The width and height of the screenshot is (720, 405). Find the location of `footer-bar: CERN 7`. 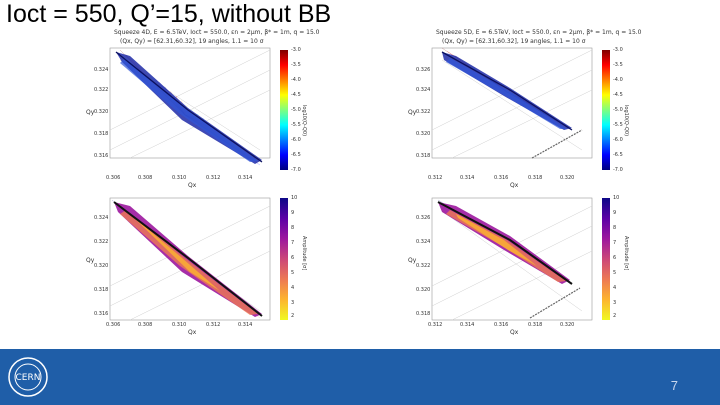

footer-bar: CERN 7 is located at coordinates (360, 377).